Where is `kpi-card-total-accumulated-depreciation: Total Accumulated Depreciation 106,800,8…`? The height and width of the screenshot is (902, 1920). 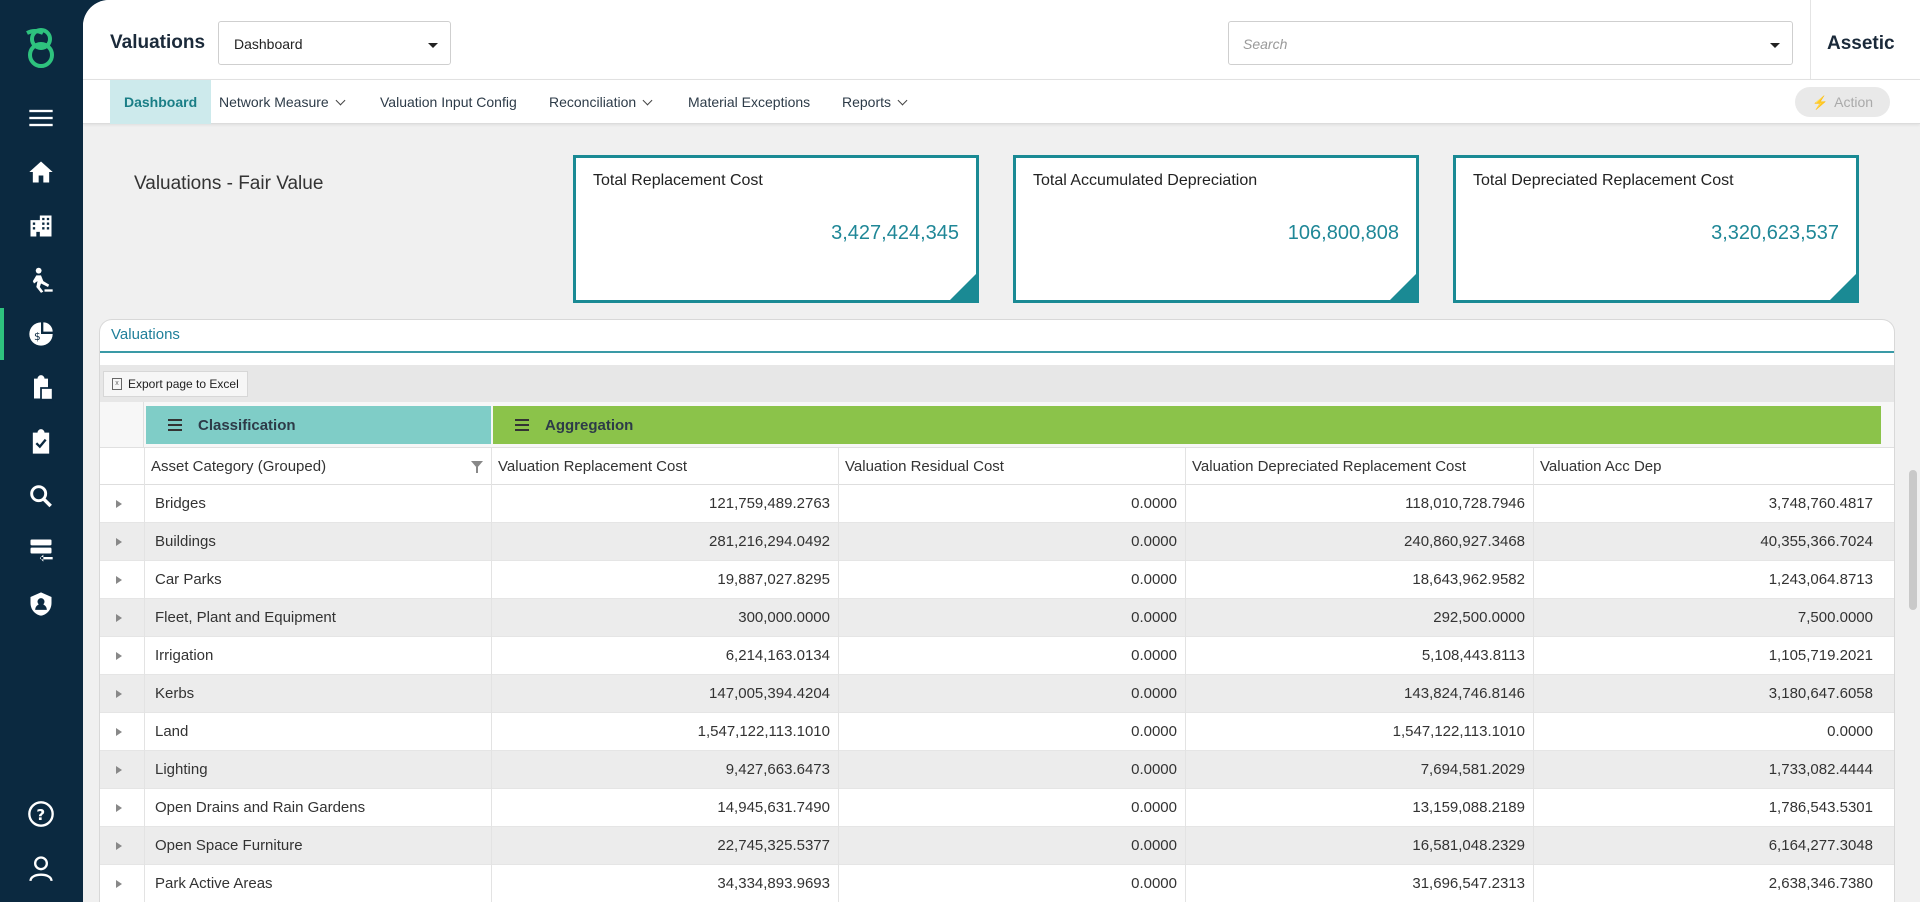
kpi-card-total-accumulated-depreciation: Total Accumulated Depreciation 106,800,8… is located at coordinates (1216, 229).